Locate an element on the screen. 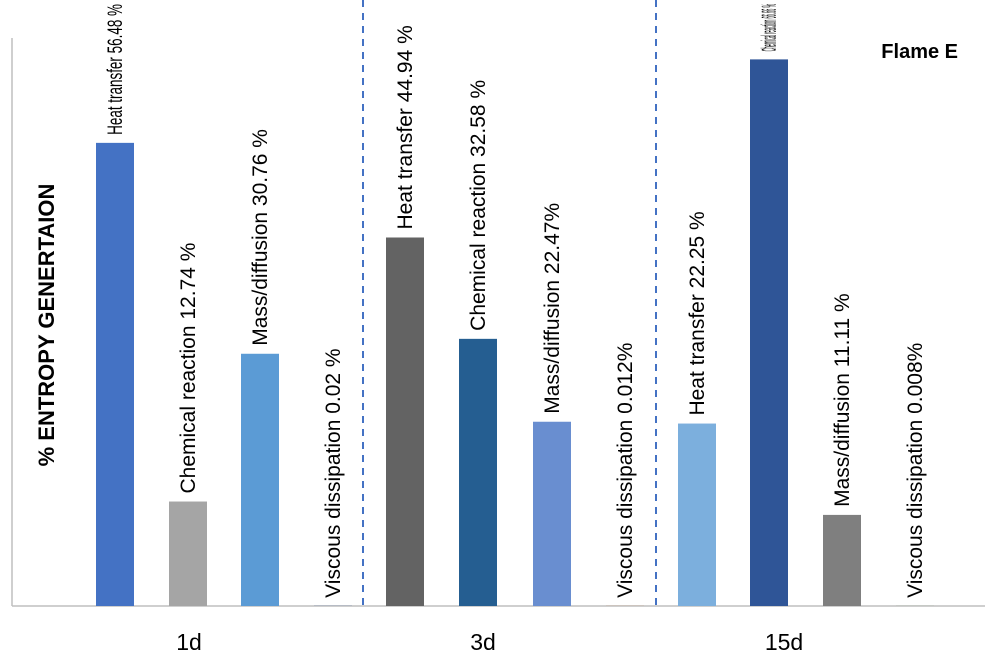 The height and width of the screenshot is (666, 1000). category-label: 15d is located at coordinates (784, 642).